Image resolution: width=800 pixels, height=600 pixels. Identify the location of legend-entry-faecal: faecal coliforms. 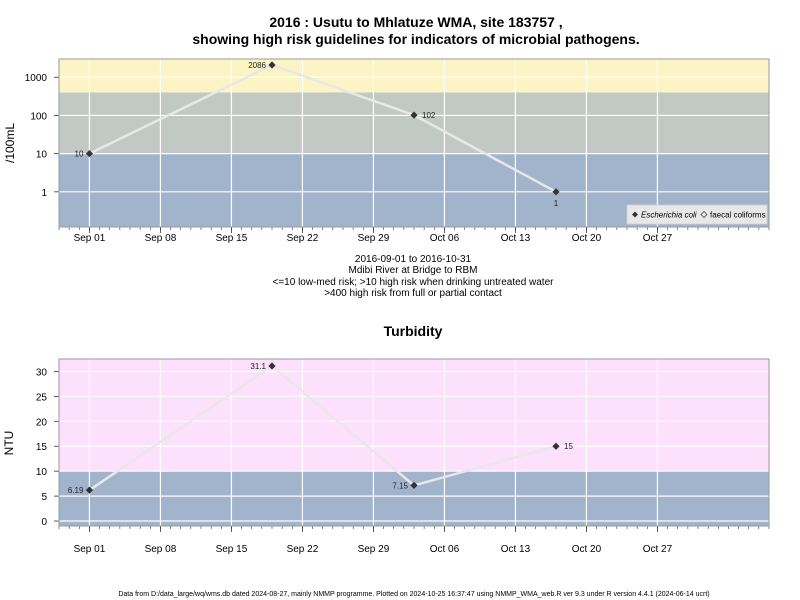
(738, 215).